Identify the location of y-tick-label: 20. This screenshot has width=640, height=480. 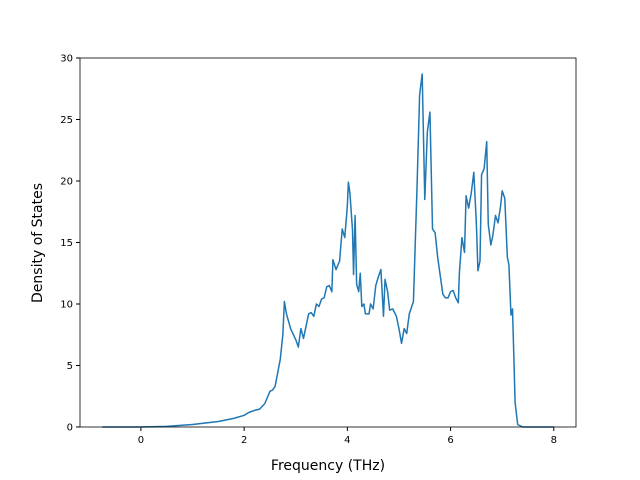
(66, 182).